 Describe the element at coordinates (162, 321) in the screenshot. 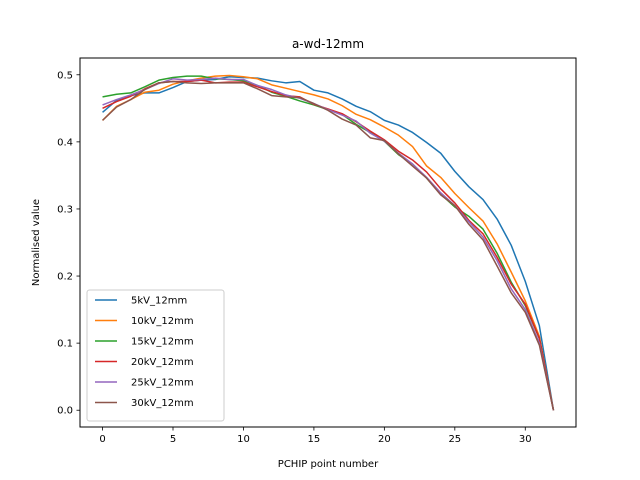

I see `legend-label: 10kV_12mm` at that location.